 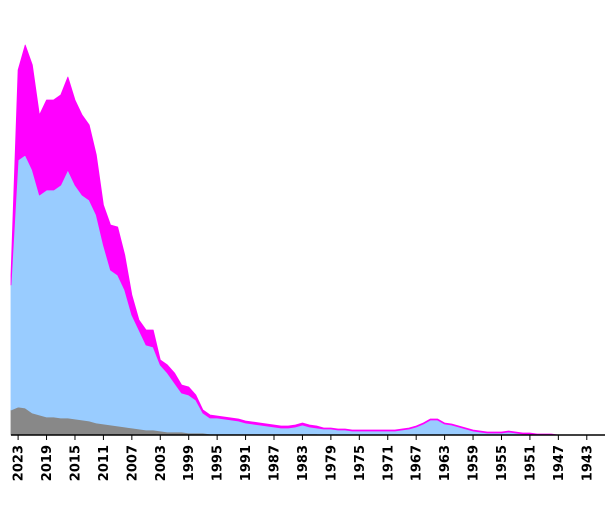 What do you see at coordinates (218, 463) in the screenshot?
I see `x-tick-label: 1995` at bounding box center [218, 463].